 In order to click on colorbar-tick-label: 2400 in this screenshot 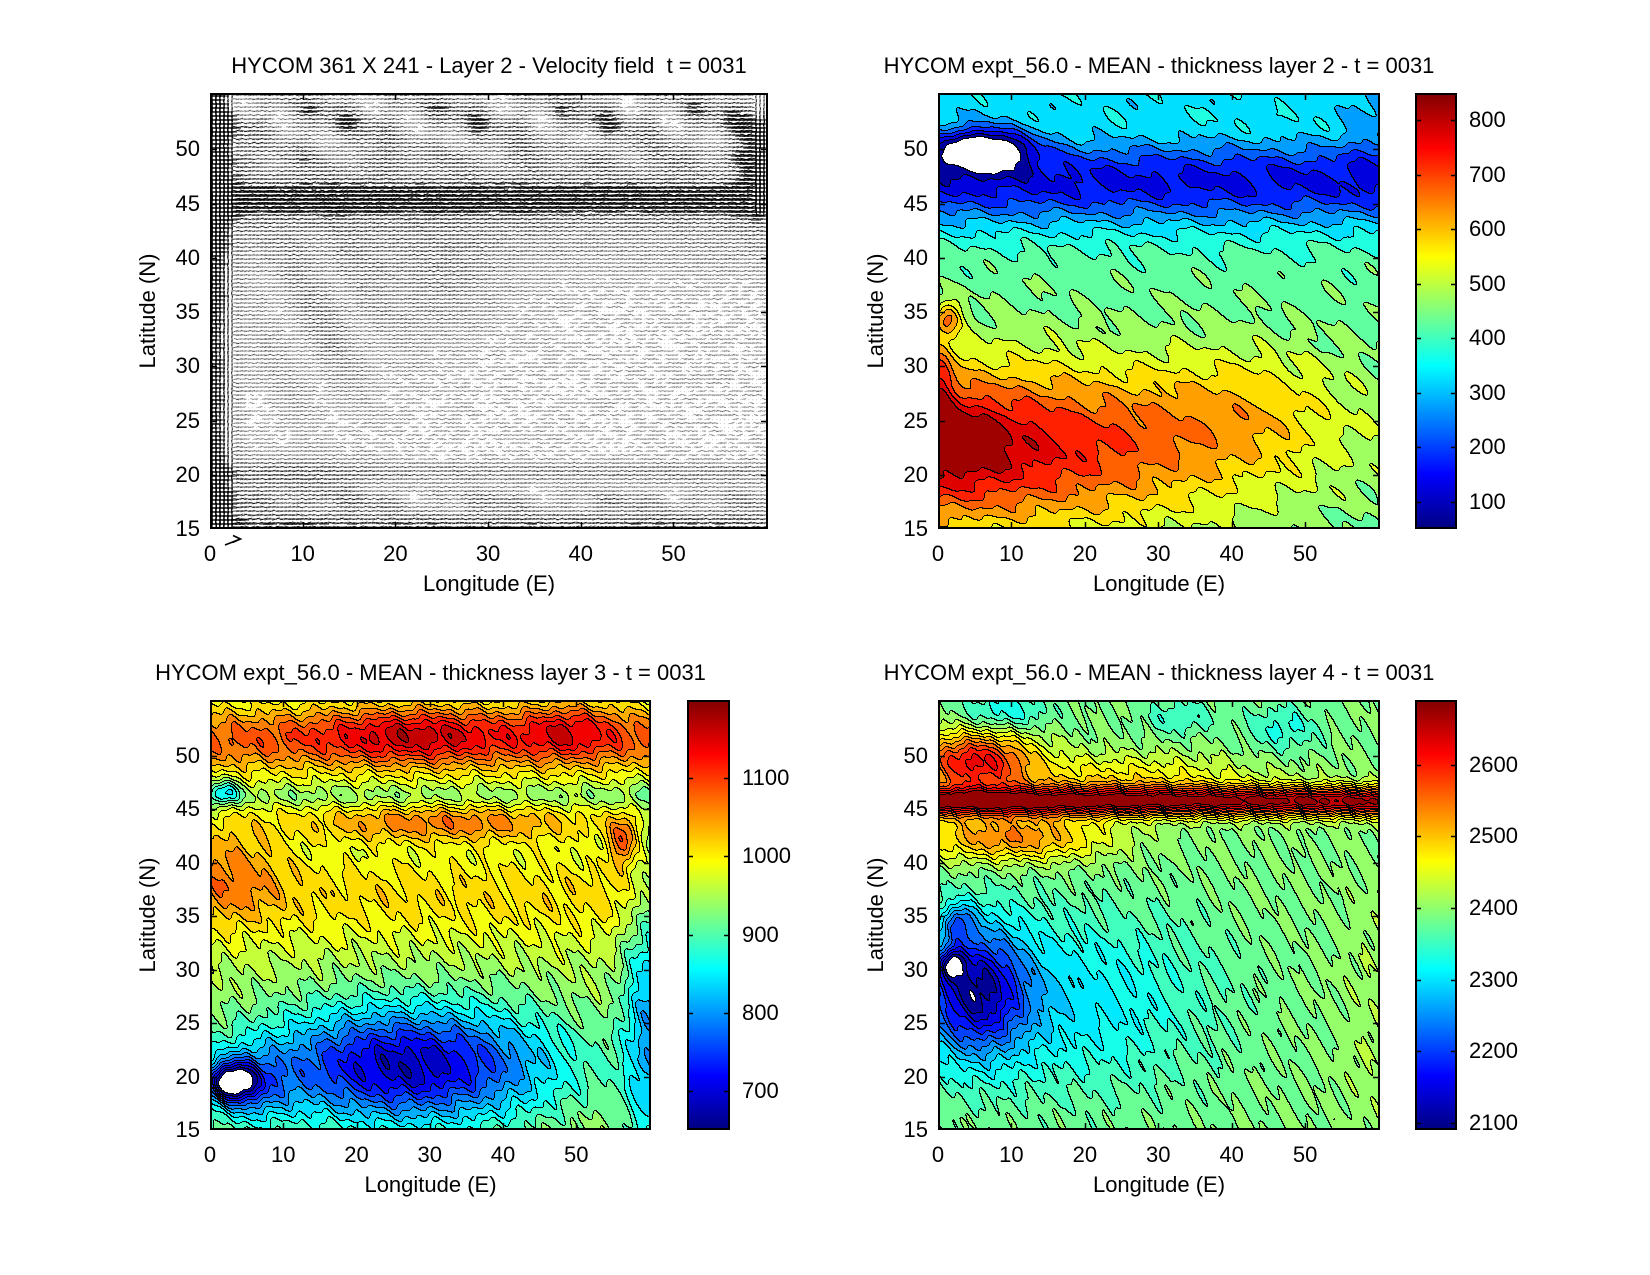, I will do `click(1493, 907)`.